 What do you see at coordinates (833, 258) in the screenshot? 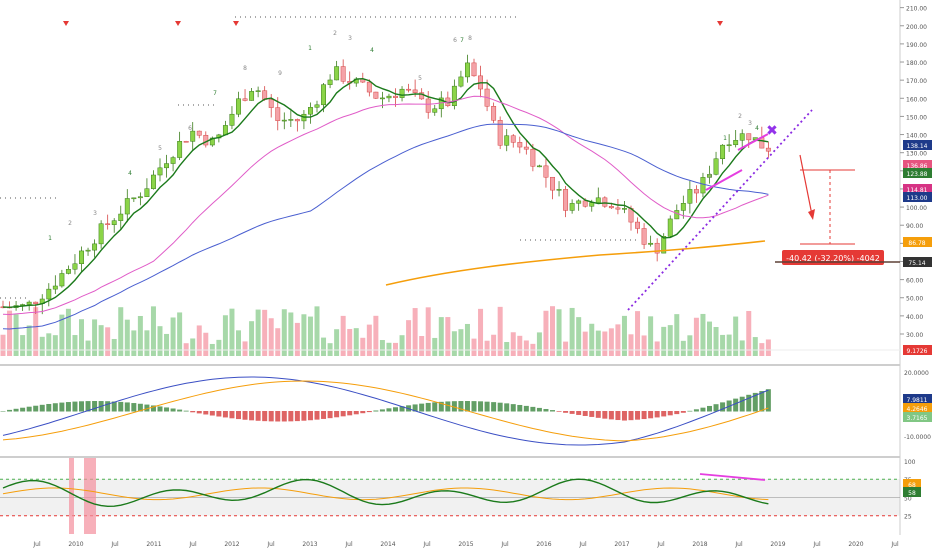
I see `measure-label: -40.42 (-32.20%) -4042` at bounding box center [833, 258].